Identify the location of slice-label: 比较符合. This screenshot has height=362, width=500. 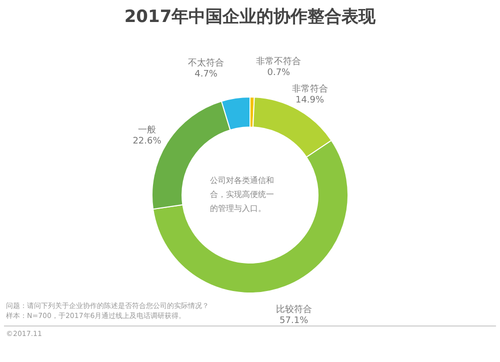
(294, 309).